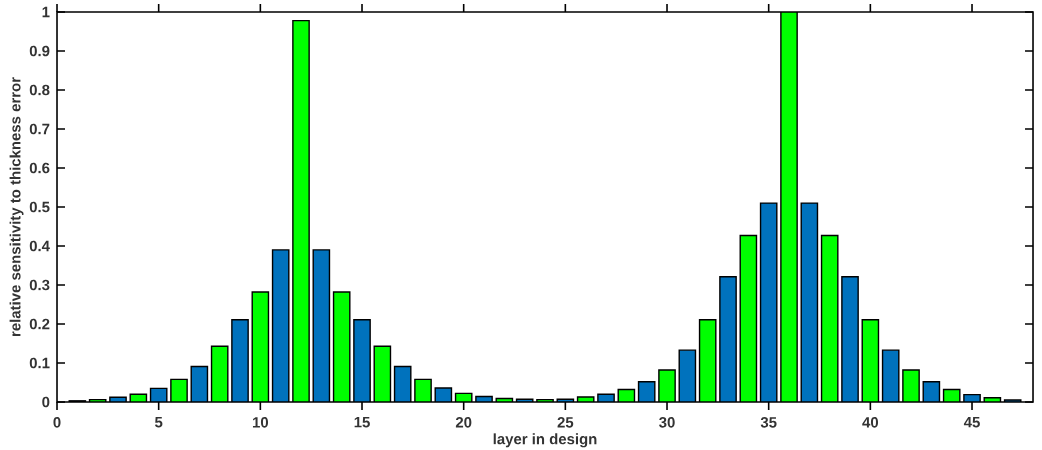  I want to click on y-tick-label: 0.5, so click(39, 207).